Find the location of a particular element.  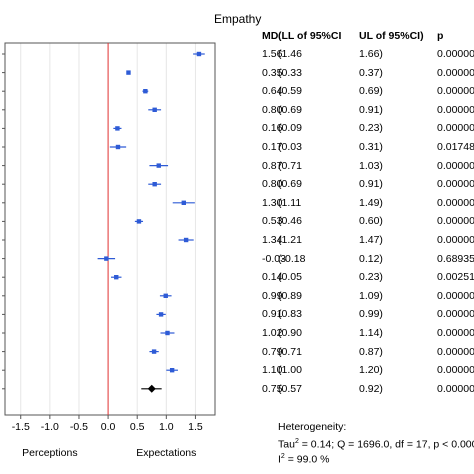

x-tick-label-6: 1.5 is located at coordinates (195, 427).